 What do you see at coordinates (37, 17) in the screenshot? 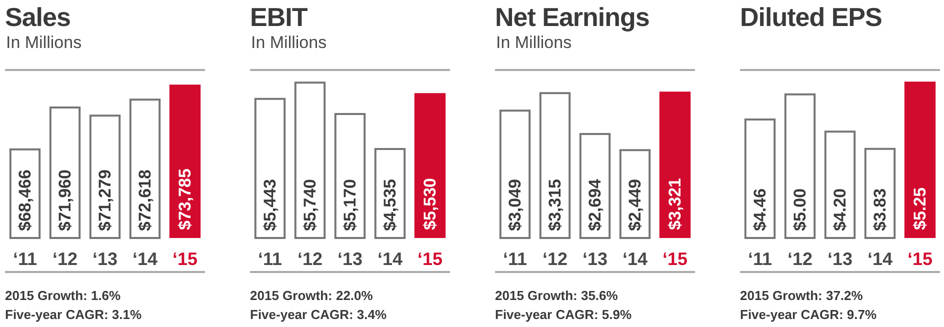
I see `chart-title: Sales` at bounding box center [37, 17].